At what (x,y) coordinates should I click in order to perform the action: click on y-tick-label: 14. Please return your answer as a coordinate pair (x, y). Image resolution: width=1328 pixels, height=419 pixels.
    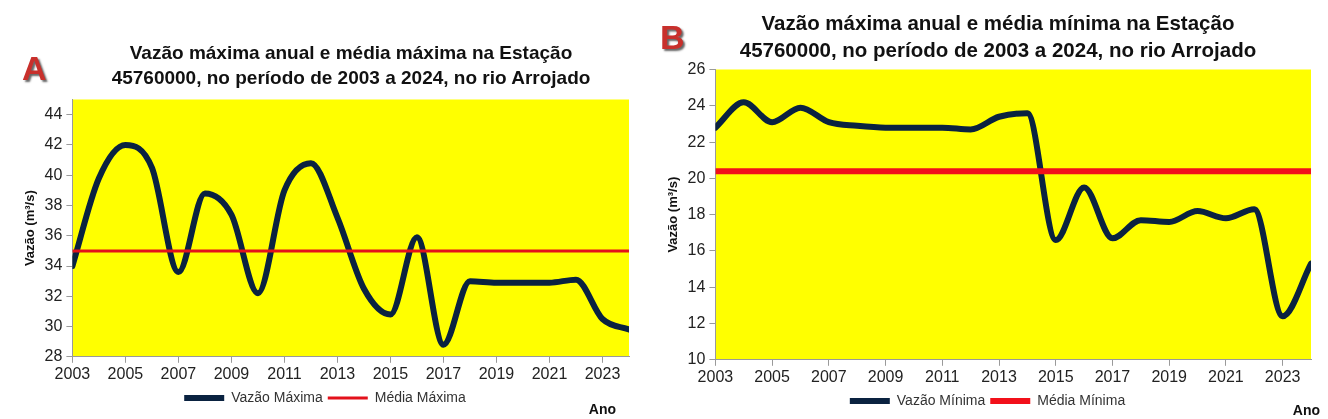
    Looking at the image, I should click on (696, 286).